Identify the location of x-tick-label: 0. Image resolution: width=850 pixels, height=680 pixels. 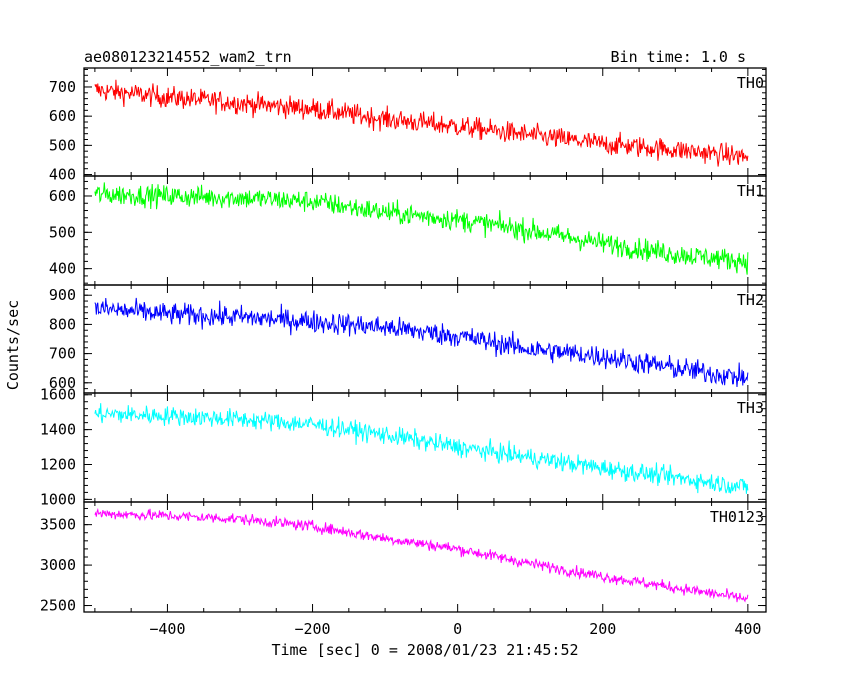
(457, 629).